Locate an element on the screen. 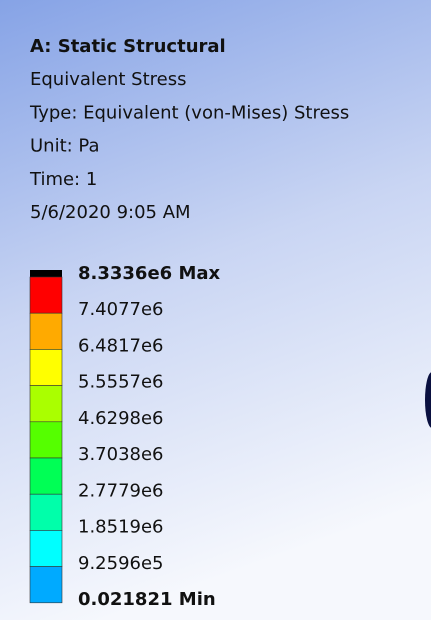  max-band is located at coordinates (46, 273).